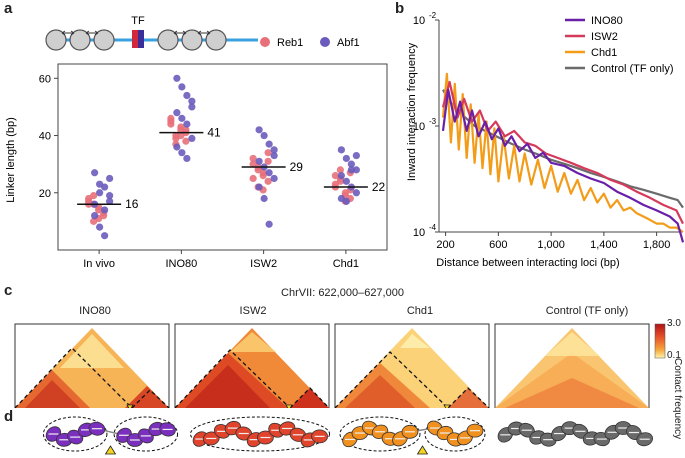 This screenshot has width=685, height=458. What do you see at coordinates (290, 43) in the screenshot?
I see `legend-label-reb1: Reb1` at bounding box center [290, 43].